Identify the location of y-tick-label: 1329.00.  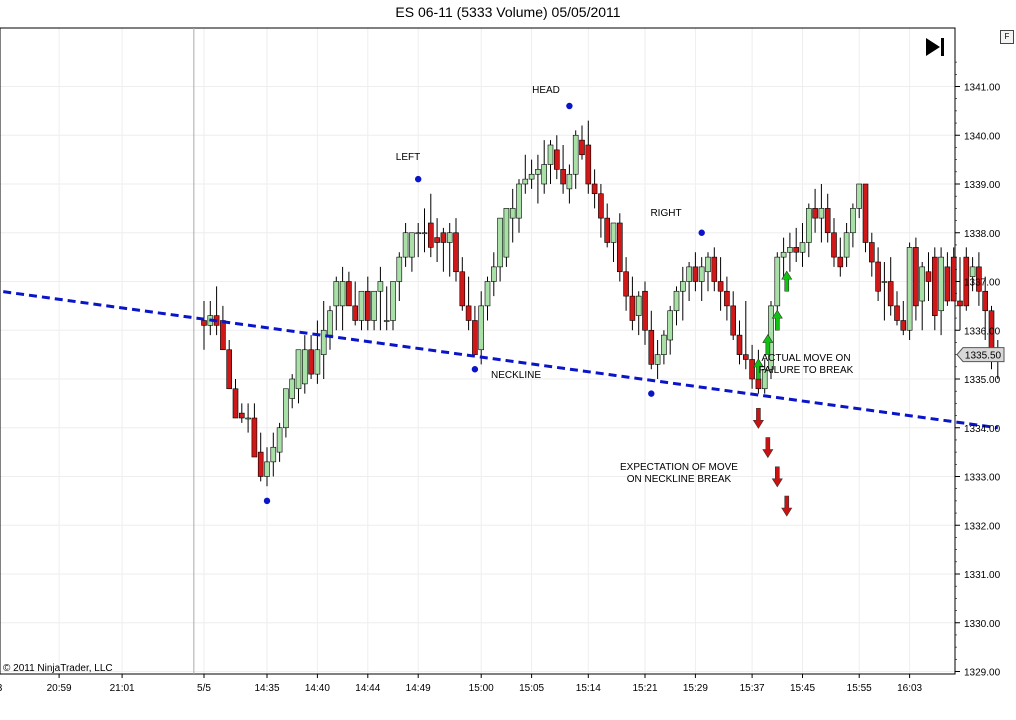
(982, 673).